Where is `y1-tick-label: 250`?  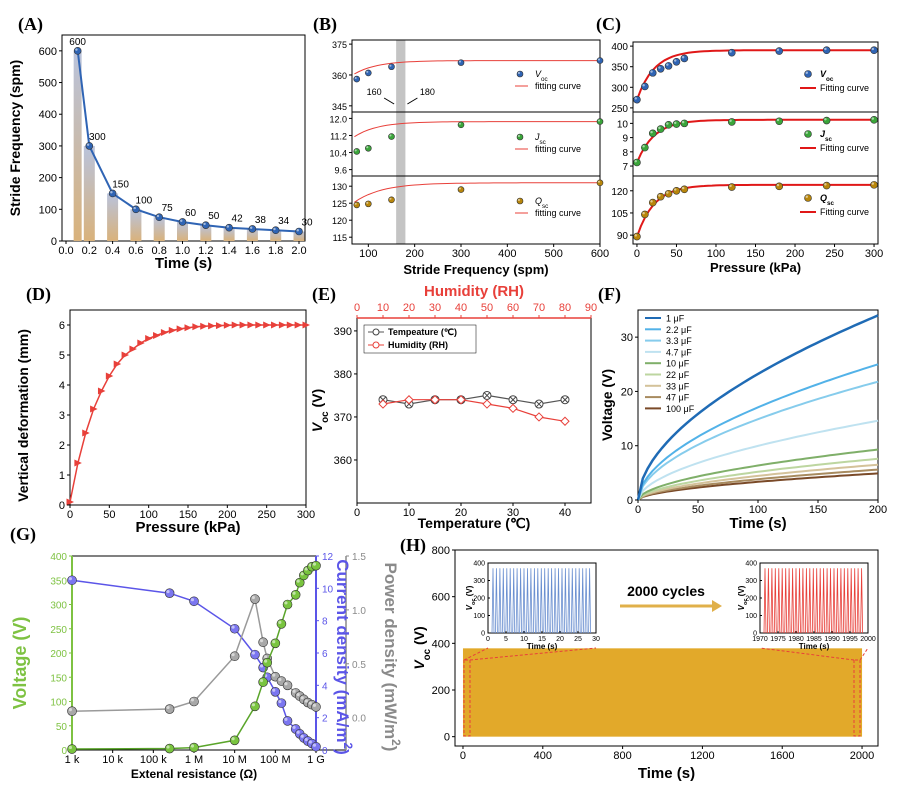
y1-tick-label: 250 is located at coordinates (58, 630).